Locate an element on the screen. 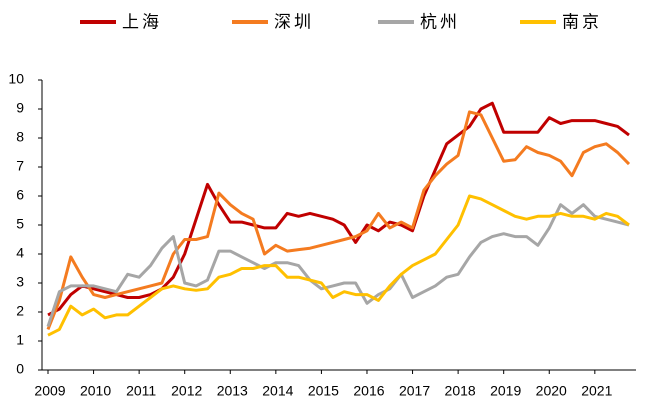  legend-label: 南京 is located at coordinates (582, 21).